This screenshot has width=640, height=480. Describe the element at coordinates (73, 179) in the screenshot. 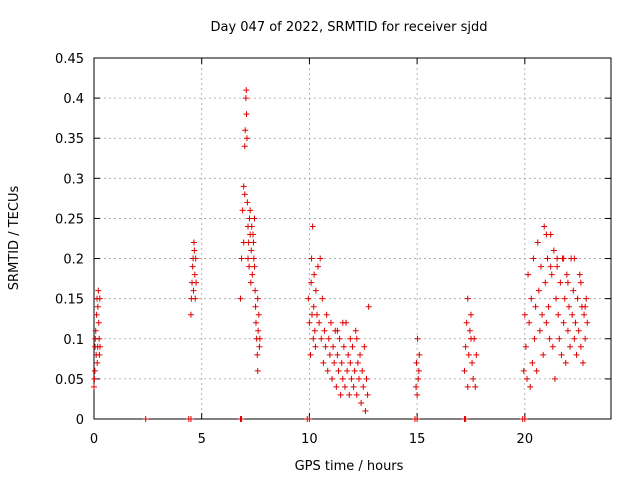

I see `y-tick-label: 0.3` at that location.